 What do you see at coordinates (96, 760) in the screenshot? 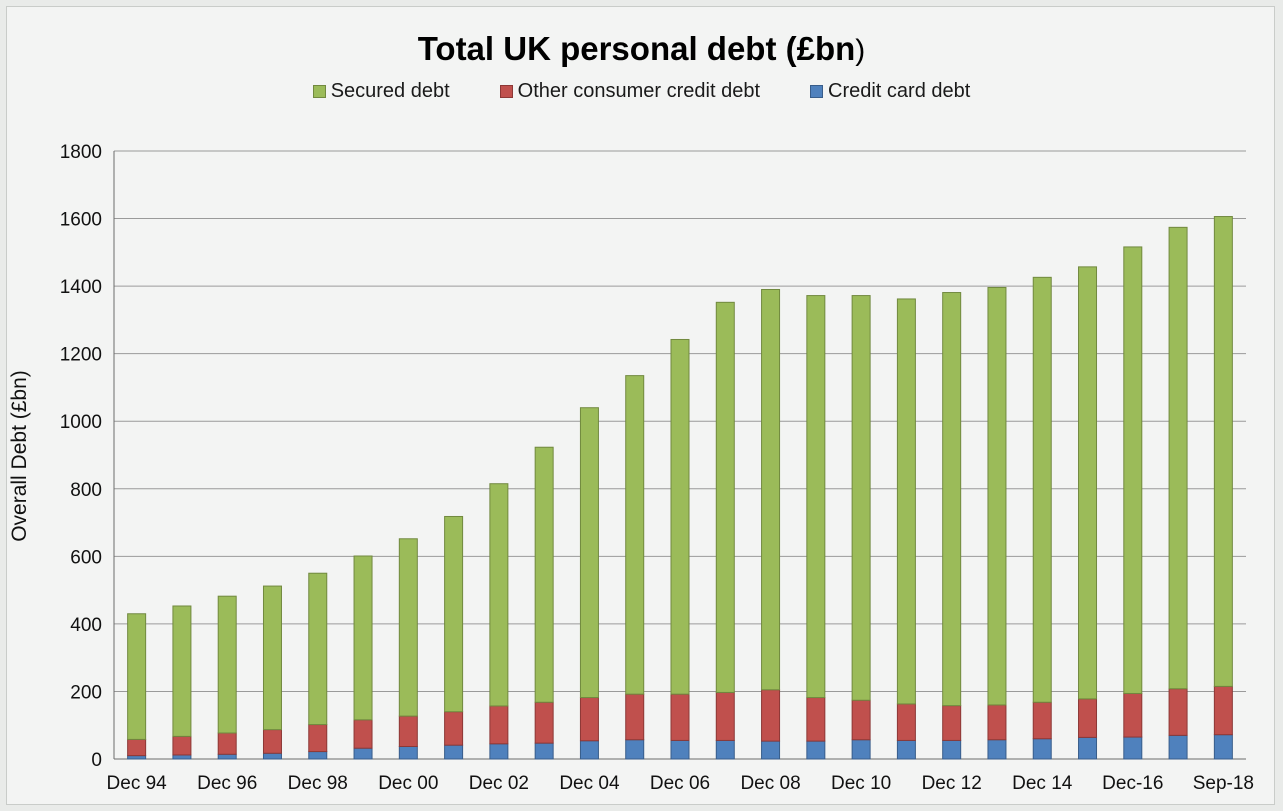
I see `y-tick-label: 0` at bounding box center [96, 760].